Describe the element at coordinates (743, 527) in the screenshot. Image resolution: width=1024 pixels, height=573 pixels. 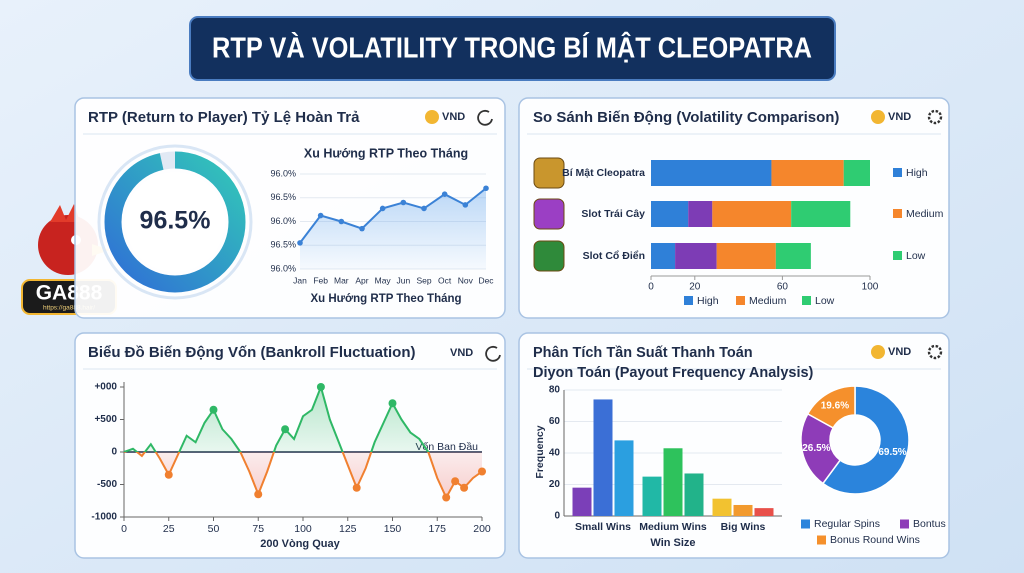
I see `x-tick-label: Big Wins` at that location.